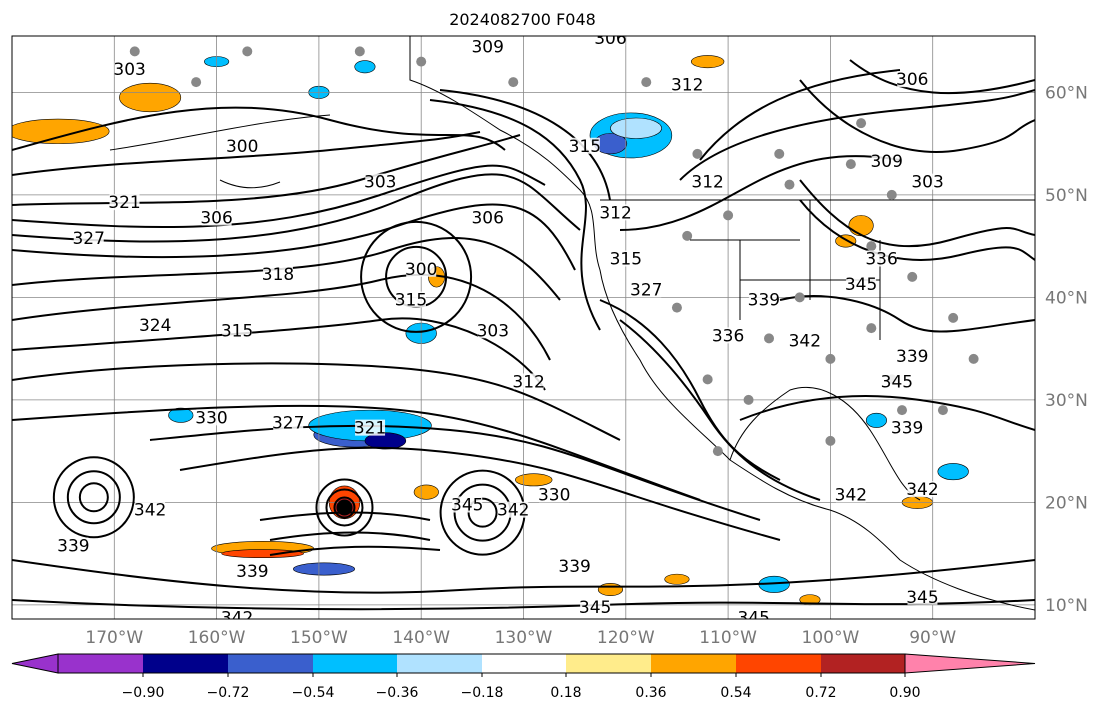  Describe the element at coordinates (554, 495) in the screenshot. I see `contour-label: 330` at that location.